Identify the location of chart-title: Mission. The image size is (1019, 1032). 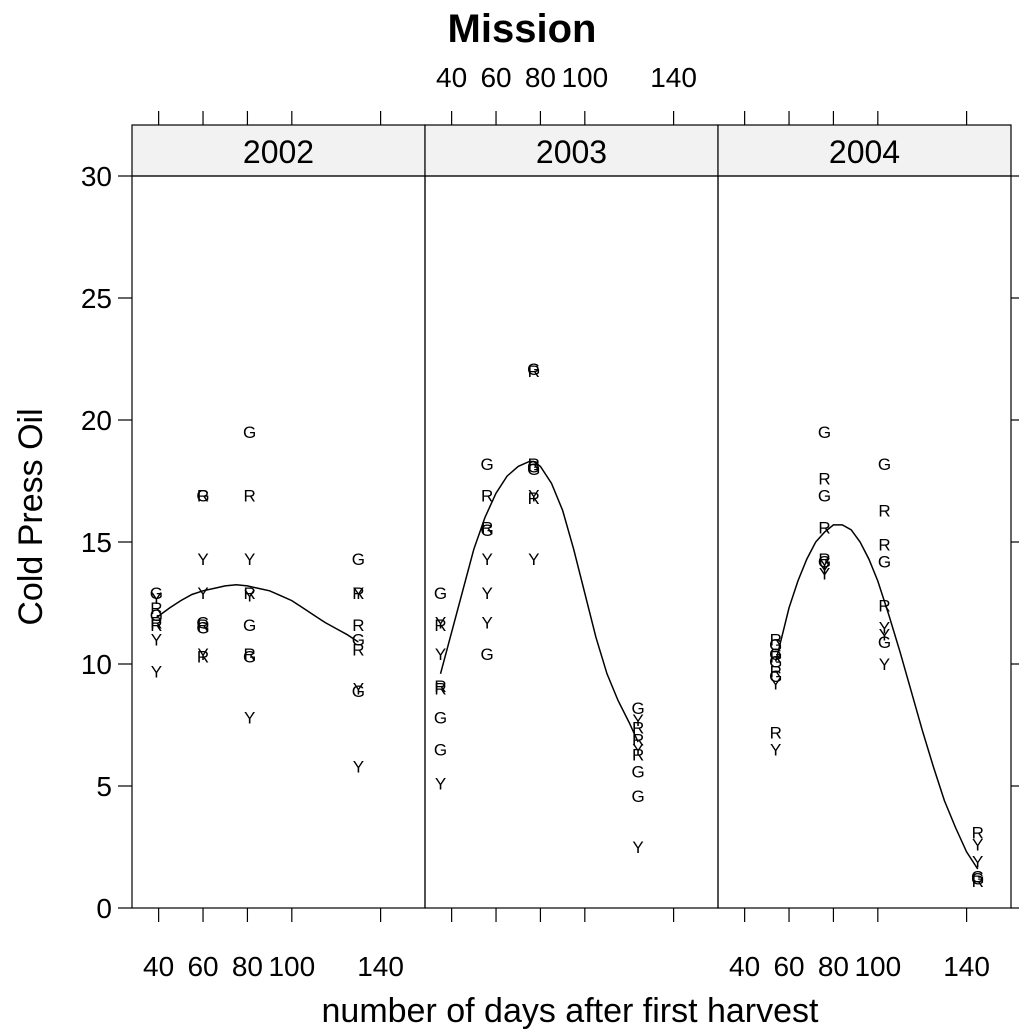
(522, 29).